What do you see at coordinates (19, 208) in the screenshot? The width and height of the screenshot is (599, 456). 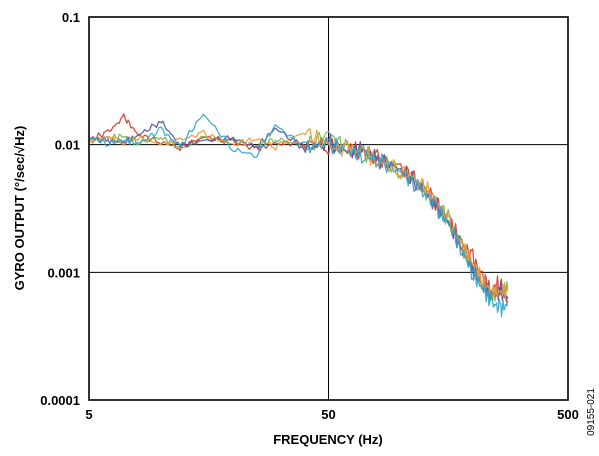 I see `y-axis-label: GYRO OUTPUT (°/sec/√Hz)` at bounding box center [19, 208].